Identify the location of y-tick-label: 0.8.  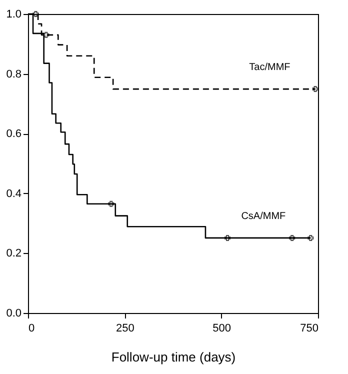
(14, 74).